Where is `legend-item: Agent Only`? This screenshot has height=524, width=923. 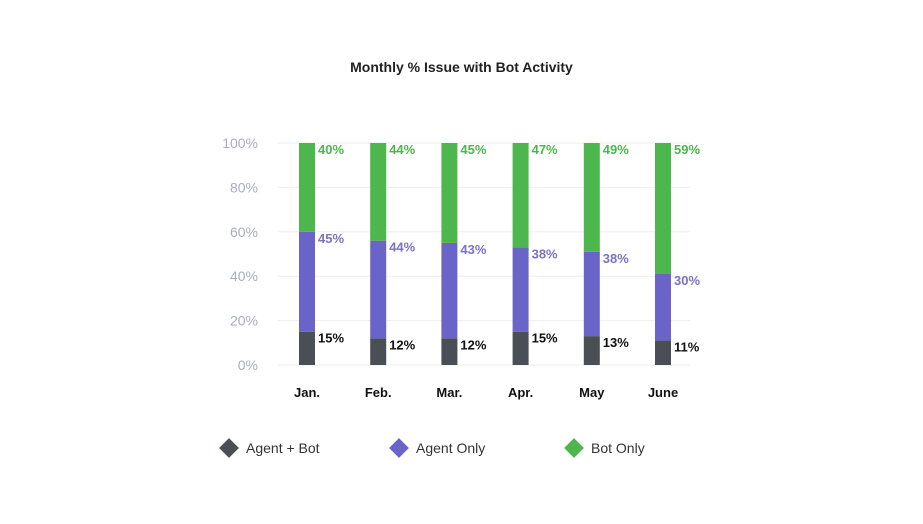
legend-item: Agent Only is located at coordinates (437, 448).